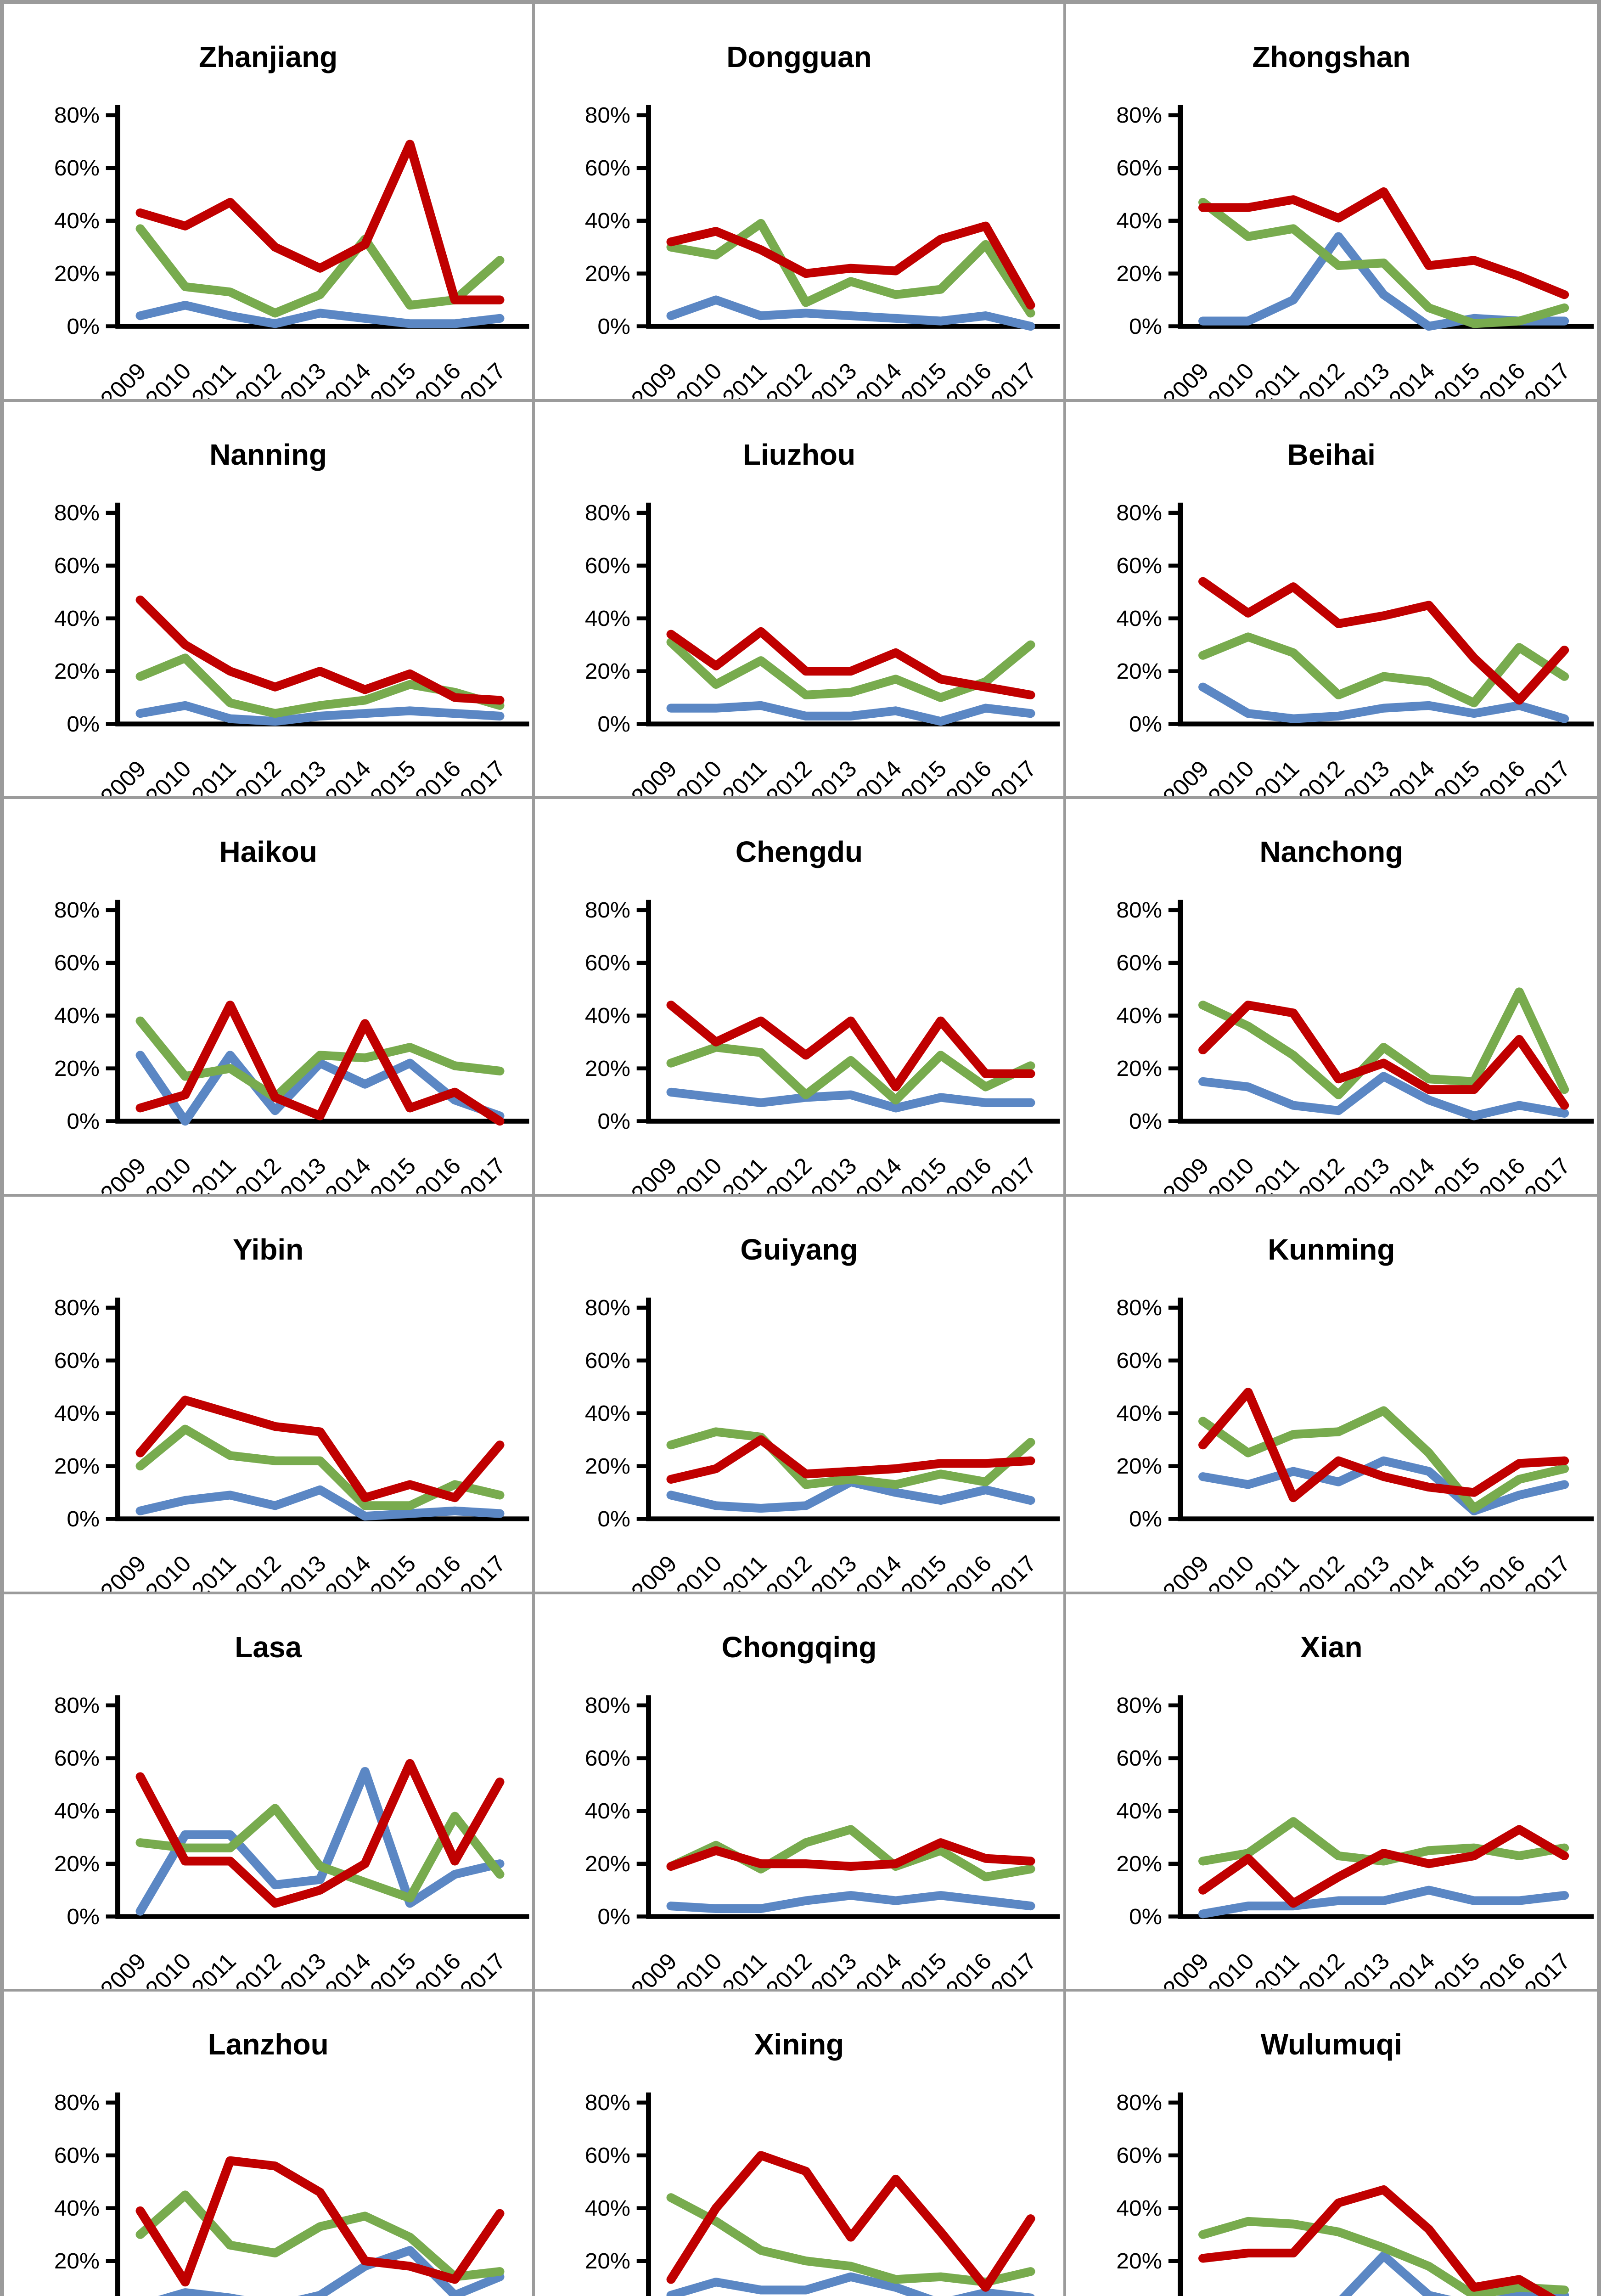 The image size is (1601, 2296). Describe the element at coordinates (1332, 455) in the screenshot. I see `chart-title: Beihai` at that location.